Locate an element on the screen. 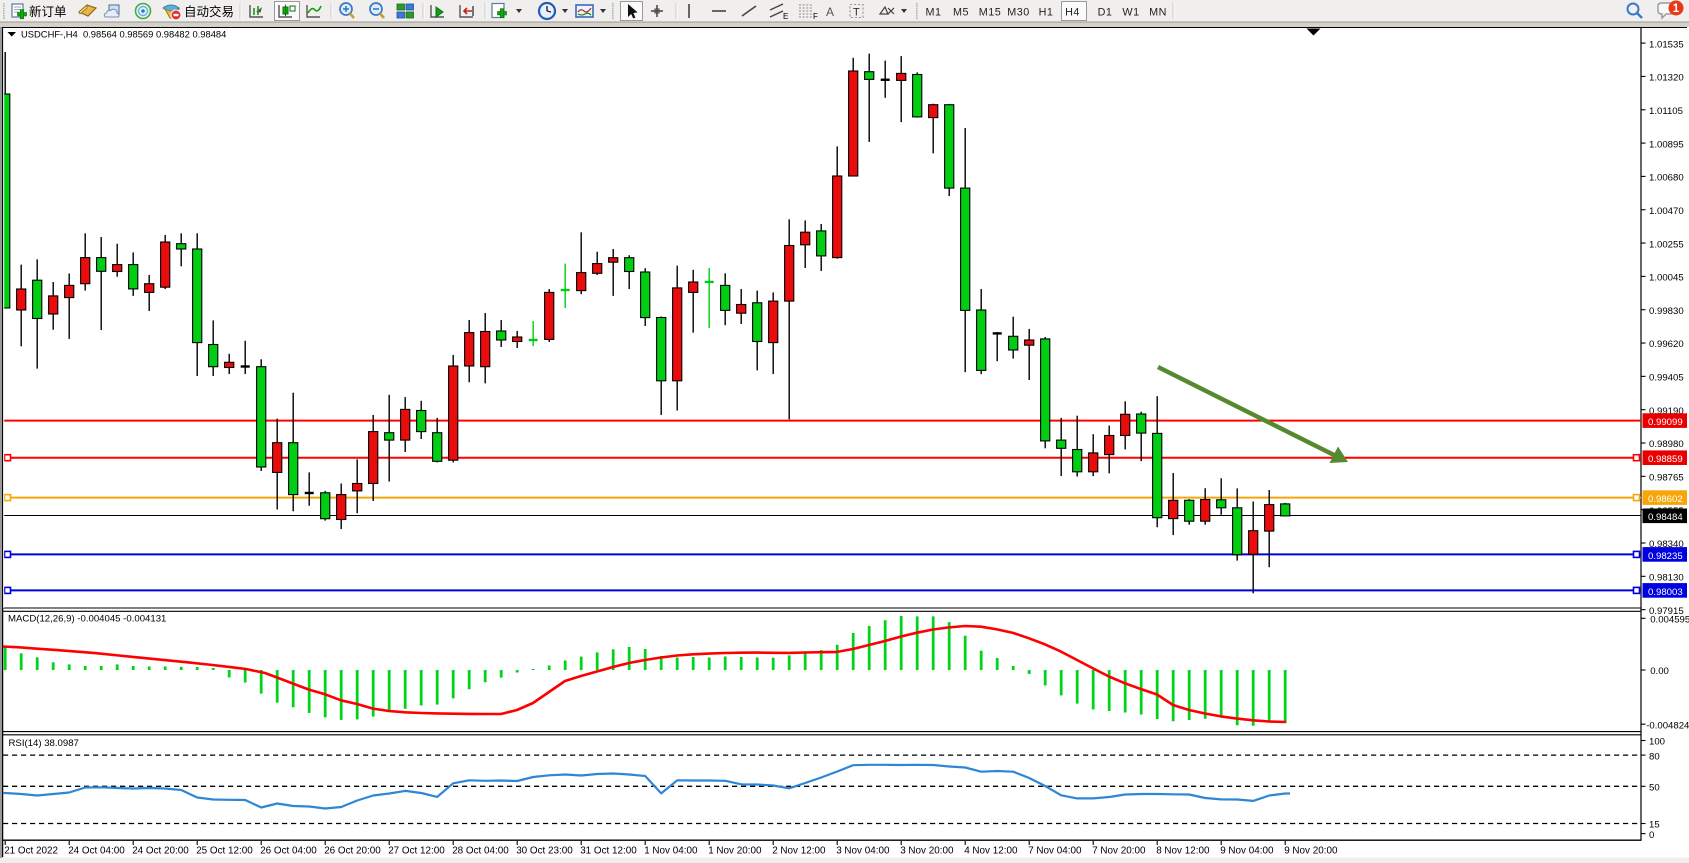  svg-text: 80 is located at coordinates (1654, 756).